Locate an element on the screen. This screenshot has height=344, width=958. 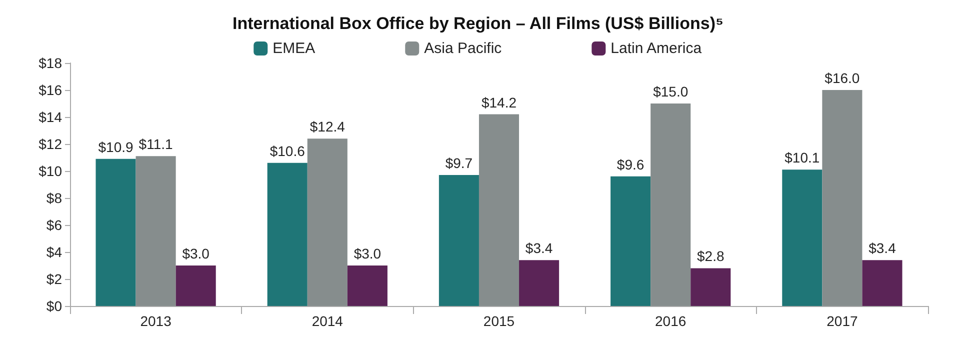
data-label: $10.1 is located at coordinates (802, 158).